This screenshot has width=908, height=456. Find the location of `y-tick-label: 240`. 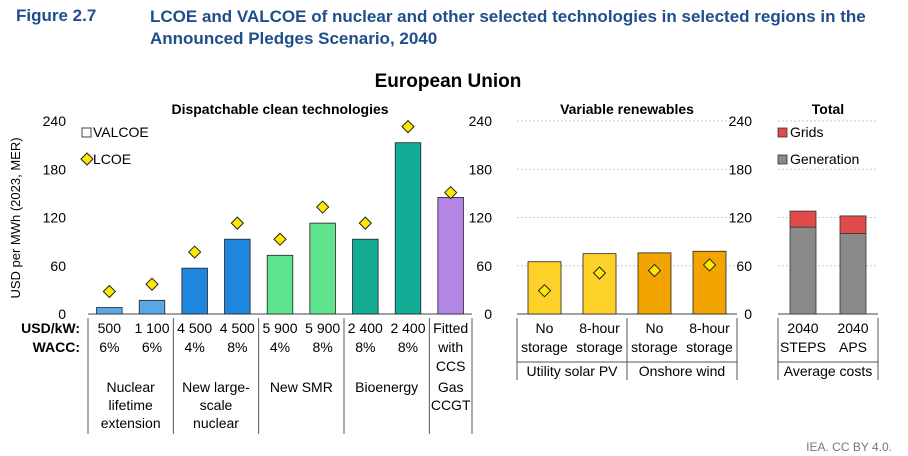

y-tick-label: 240 is located at coordinates (481, 121).